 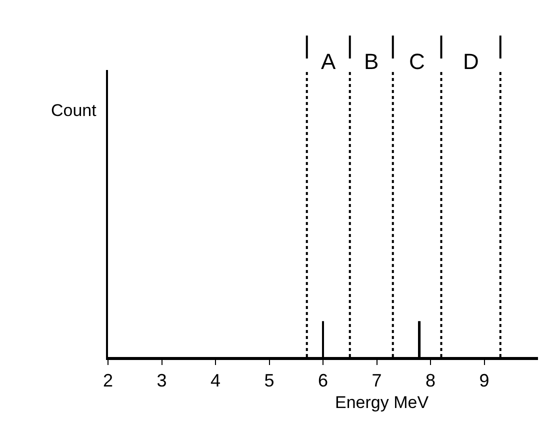 What do you see at coordinates (215, 380) in the screenshot?
I see `x-tick-label: 4` at bounding box center [215, 380].